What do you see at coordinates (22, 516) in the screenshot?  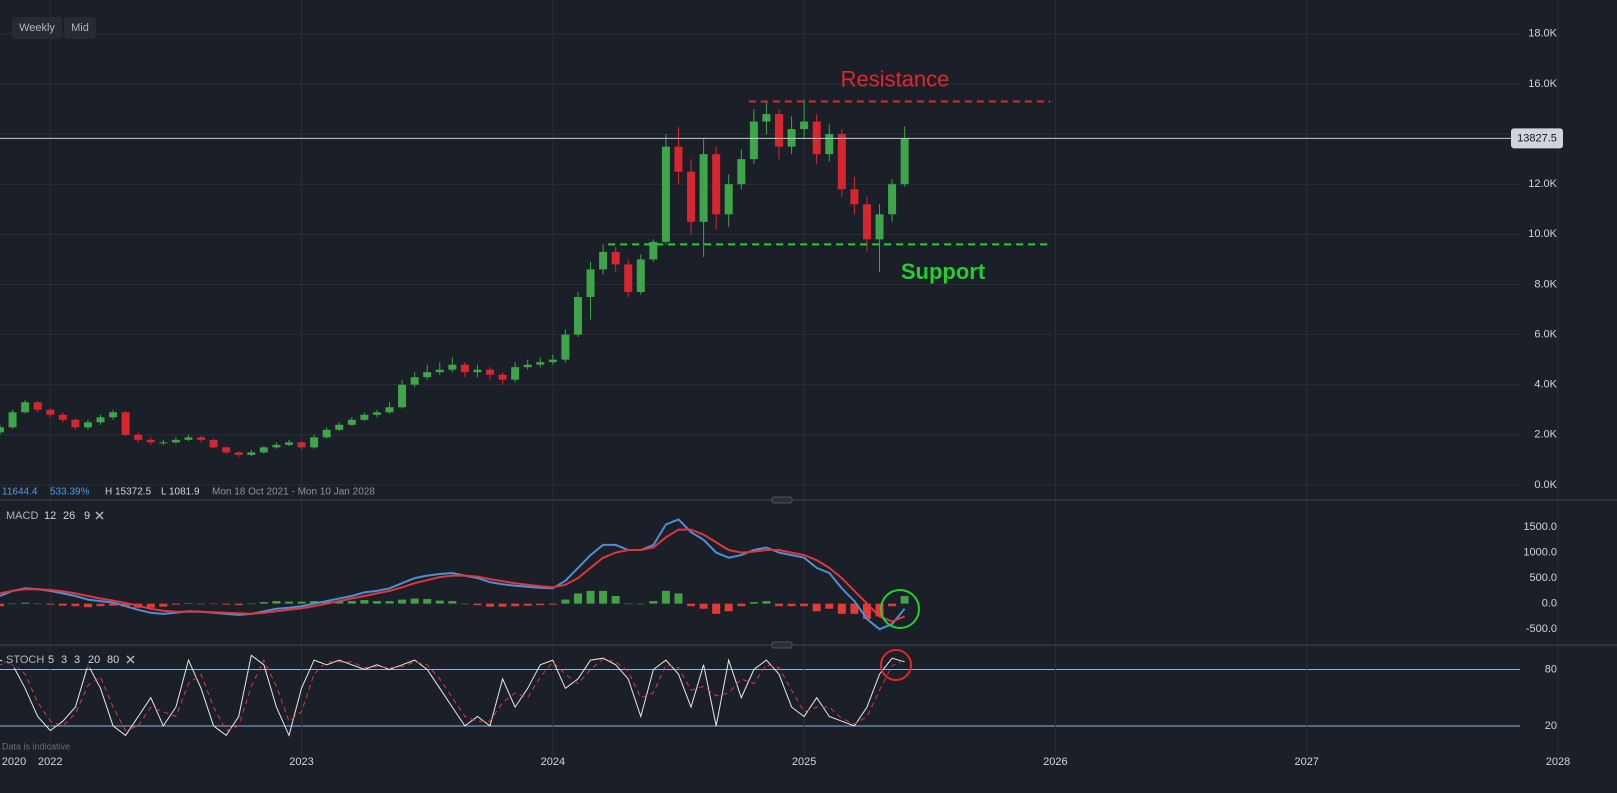 I see `pane-title: MACD` at bounding box center [22, 516].